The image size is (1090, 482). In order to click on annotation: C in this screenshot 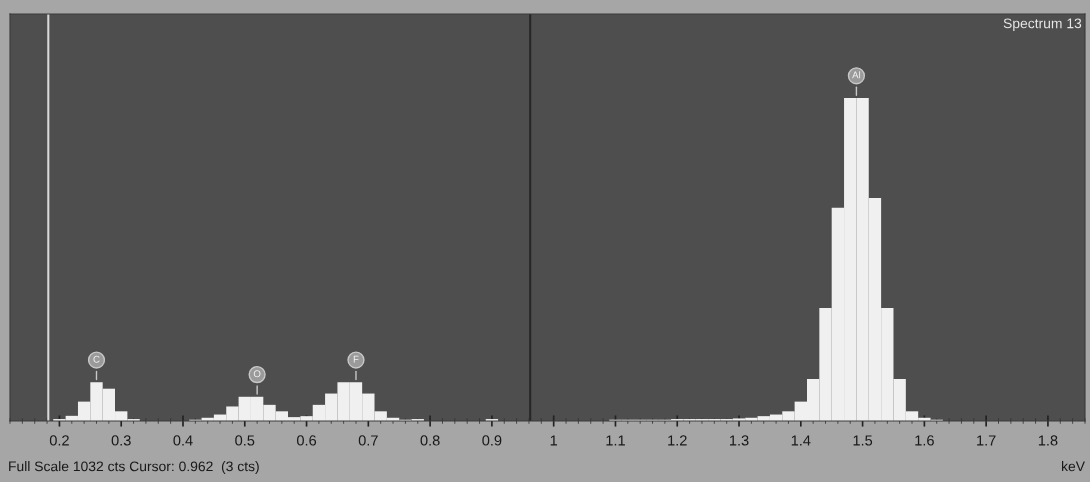, I will do `click(96, 359)`.